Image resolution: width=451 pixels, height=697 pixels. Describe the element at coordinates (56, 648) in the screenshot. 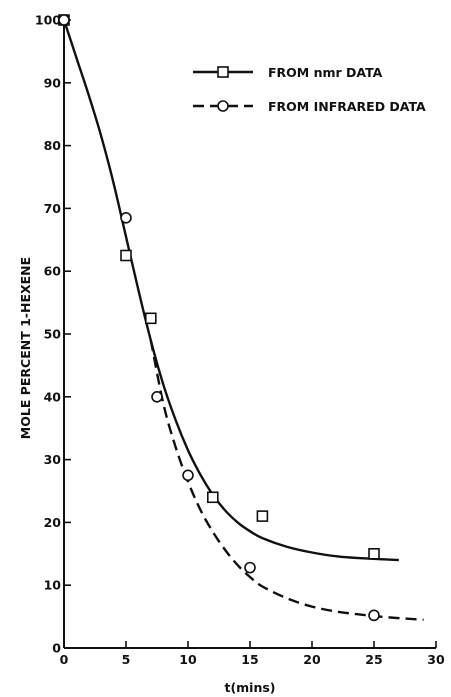

I see `y-tick-label: 0` at that location.